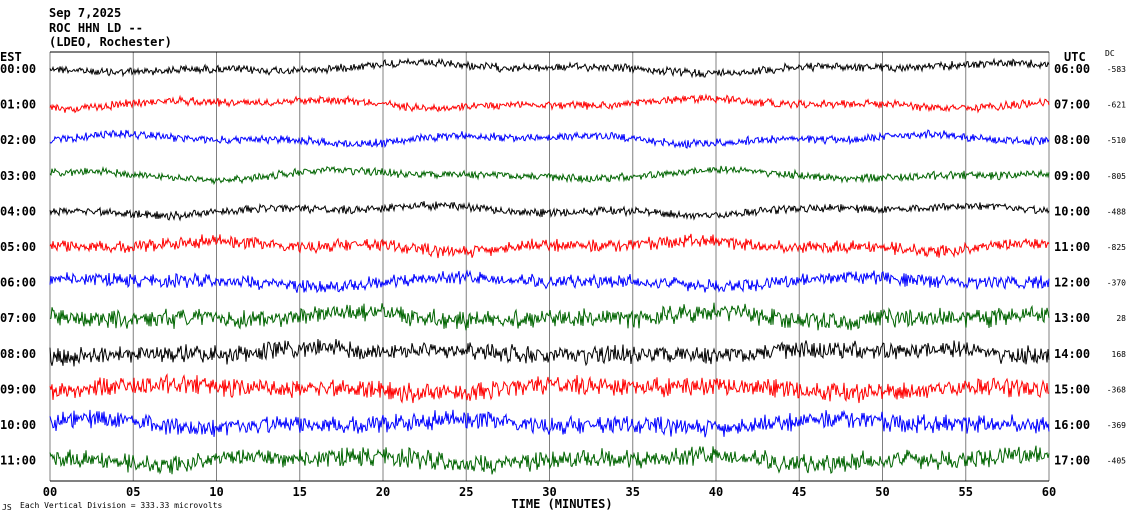  I want to click on x-tick-label: 50, so click(882, 492).